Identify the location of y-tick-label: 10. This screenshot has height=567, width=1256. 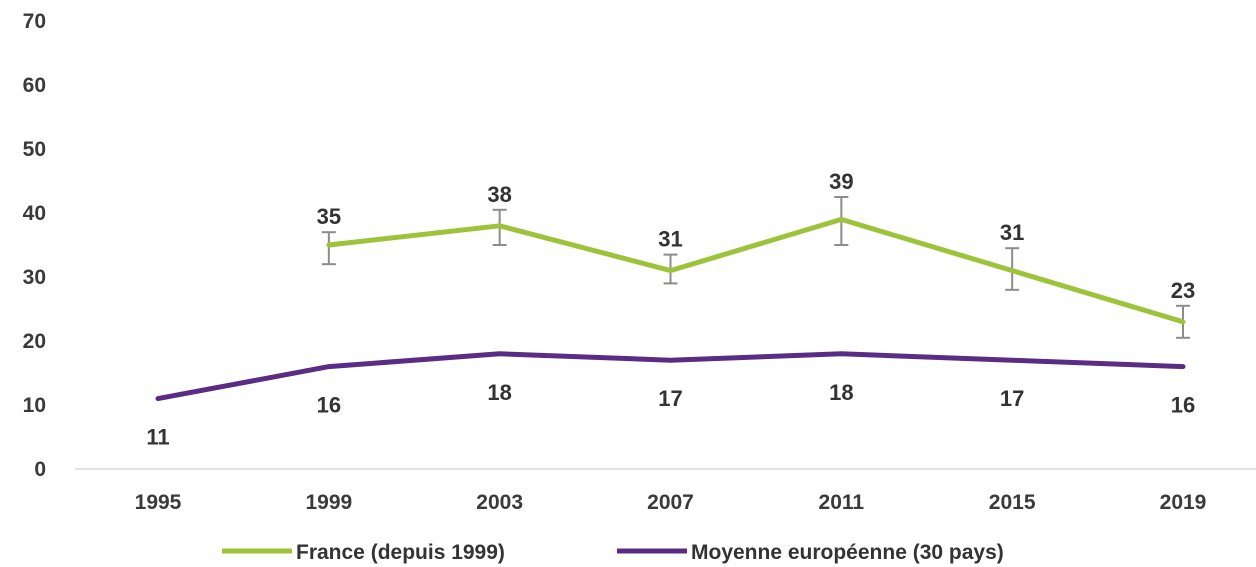
(34, 405).